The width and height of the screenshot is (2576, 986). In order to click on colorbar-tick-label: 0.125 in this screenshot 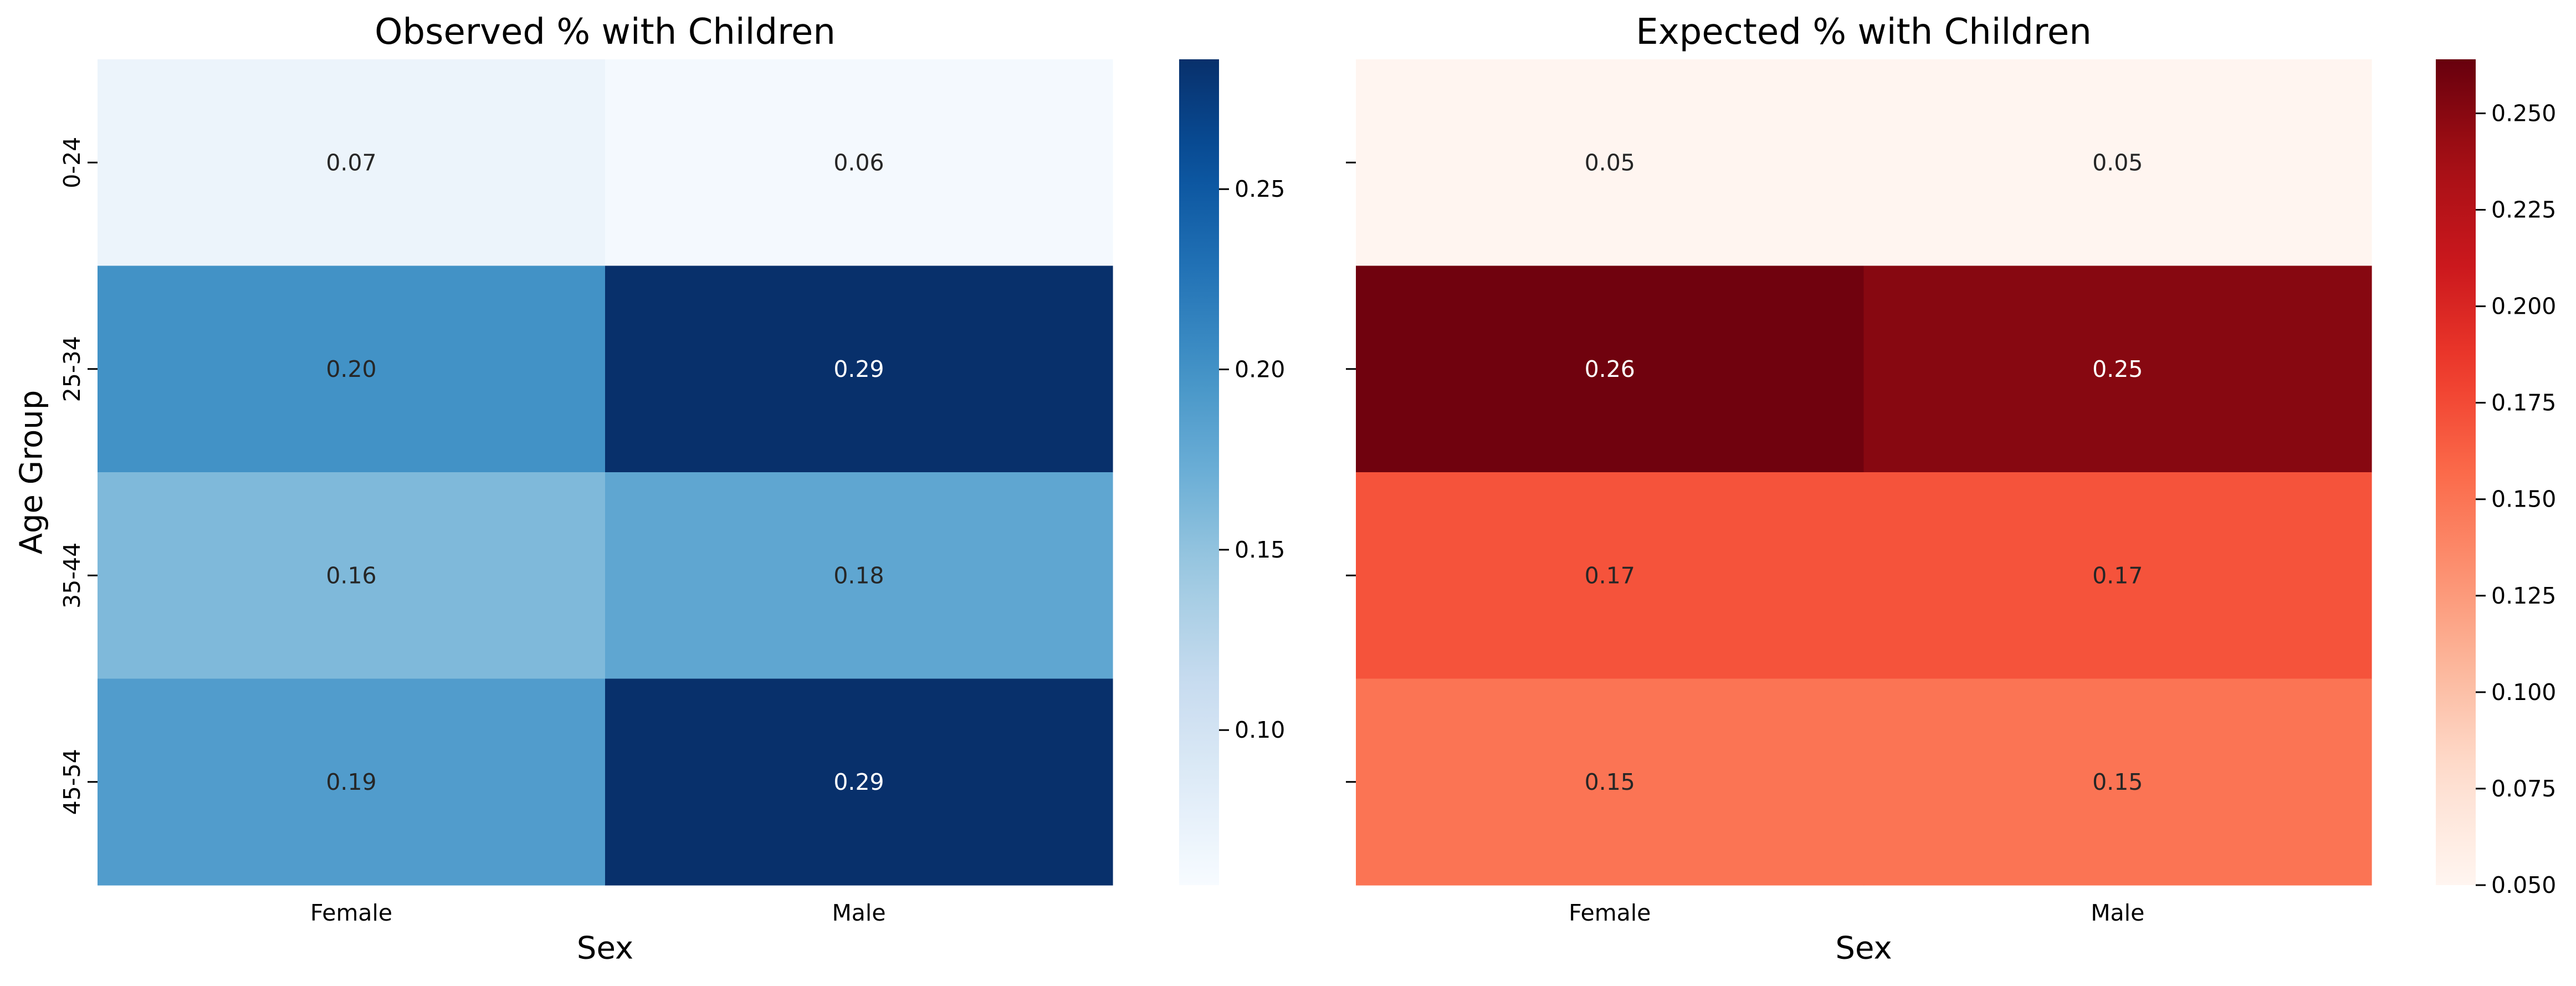, I will do `click(2523, 596)`.